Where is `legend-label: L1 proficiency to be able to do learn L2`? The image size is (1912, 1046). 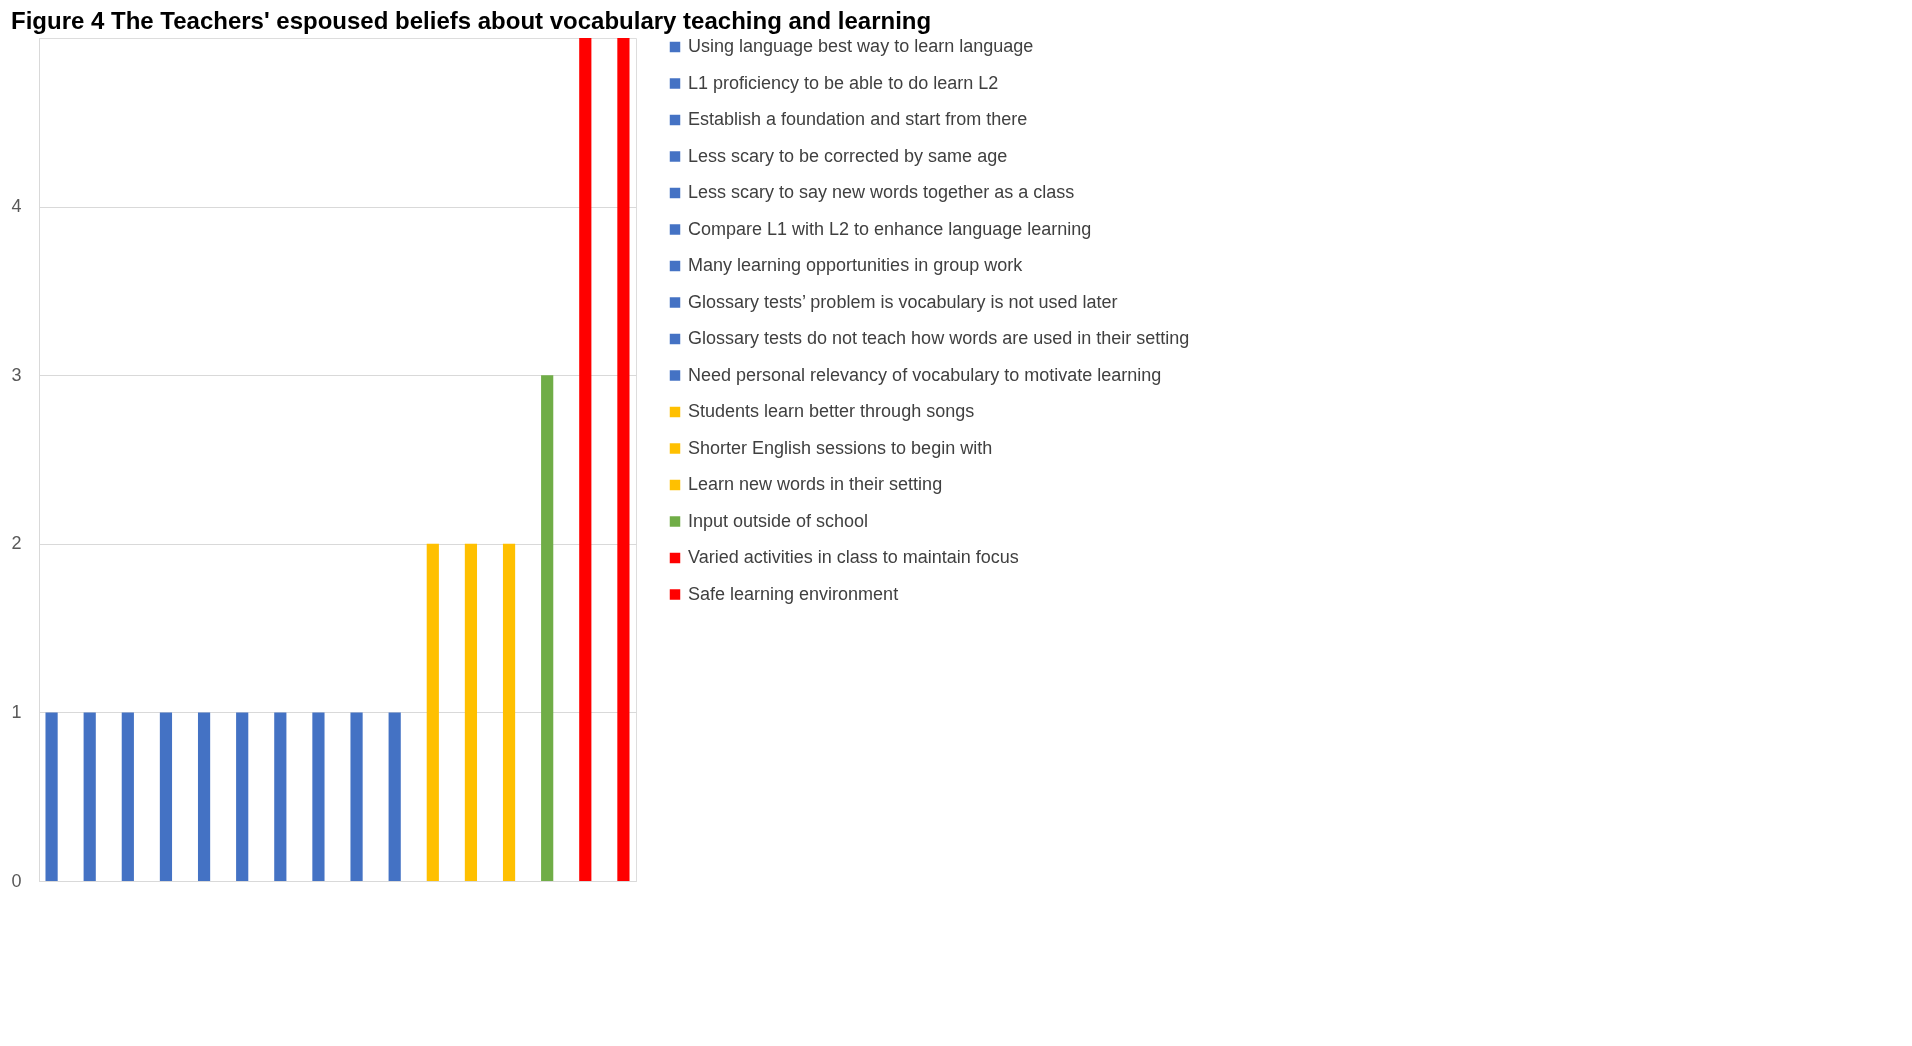 legend-label: L1 proficiency to be able to do learn L2 is located at coordinates (843, 82).